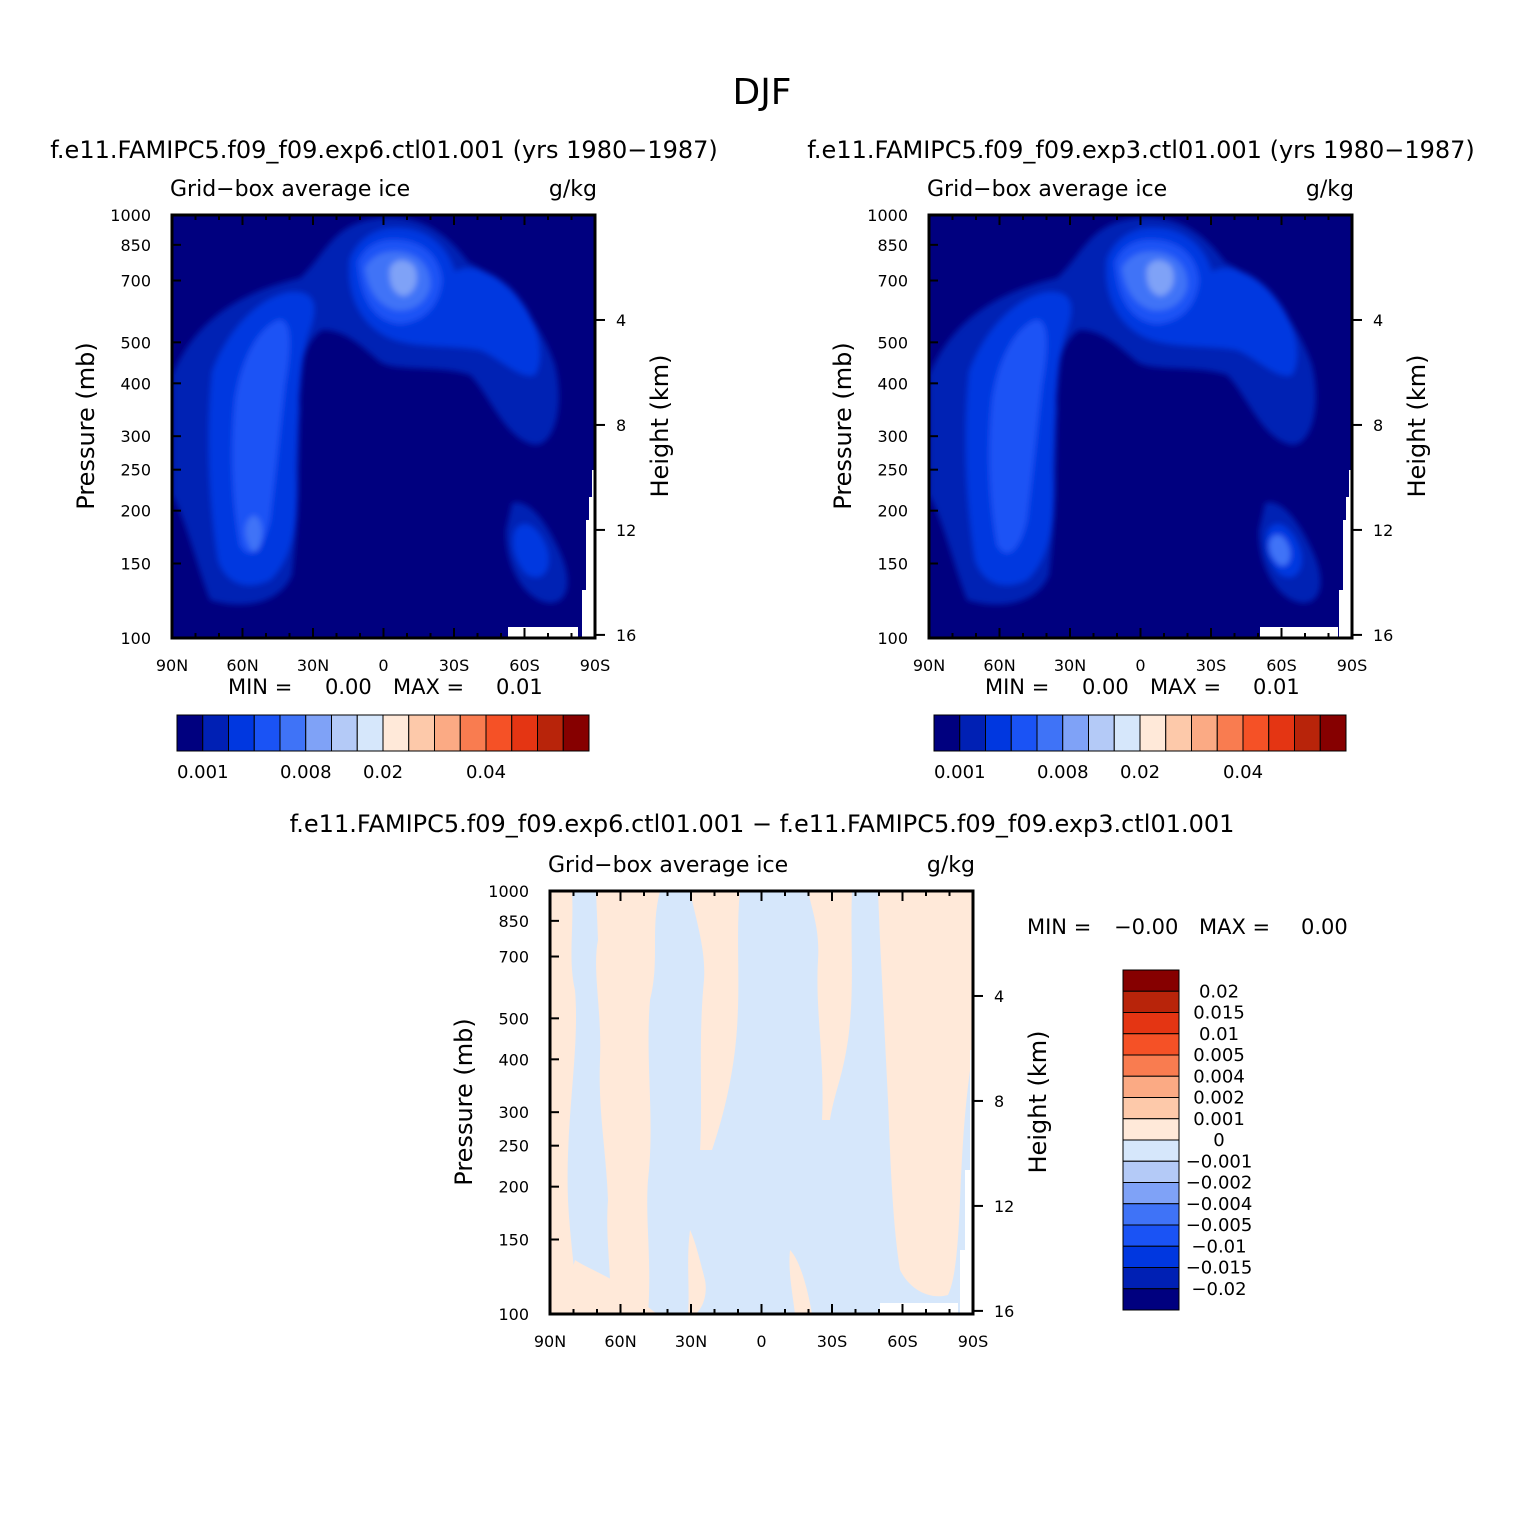  I want to click on height-tick-label: 16, so click(626, 635).